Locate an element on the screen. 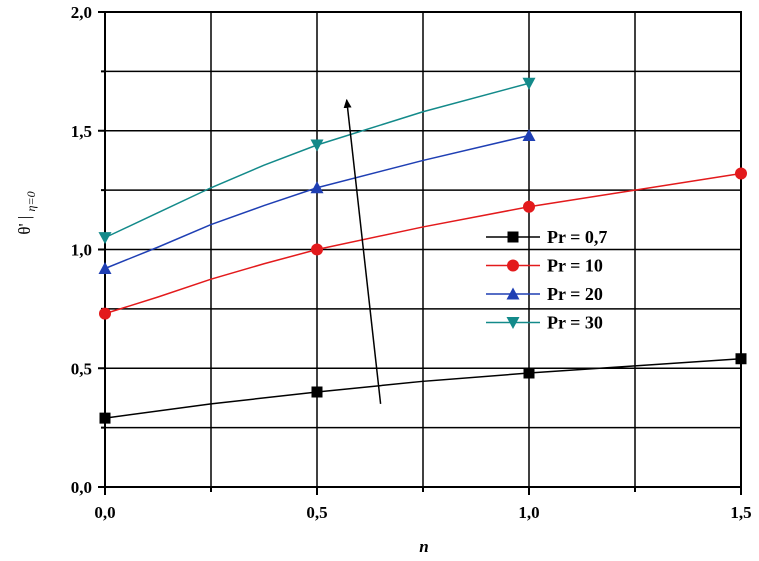 Image resolution: width=759 pixels, height=561 pixels. legend-label: Pr = 20 is located at coordinates (575, 294).